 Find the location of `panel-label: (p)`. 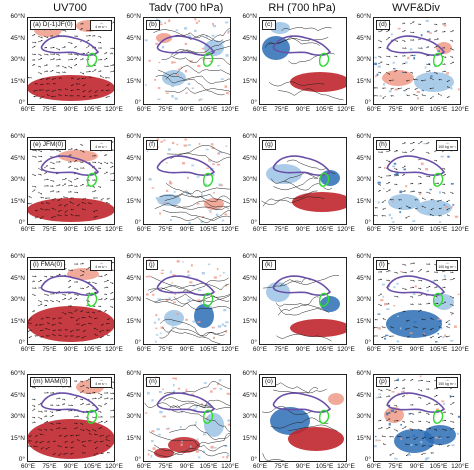

panel-label: (p) is located at coordinates (383, 382).